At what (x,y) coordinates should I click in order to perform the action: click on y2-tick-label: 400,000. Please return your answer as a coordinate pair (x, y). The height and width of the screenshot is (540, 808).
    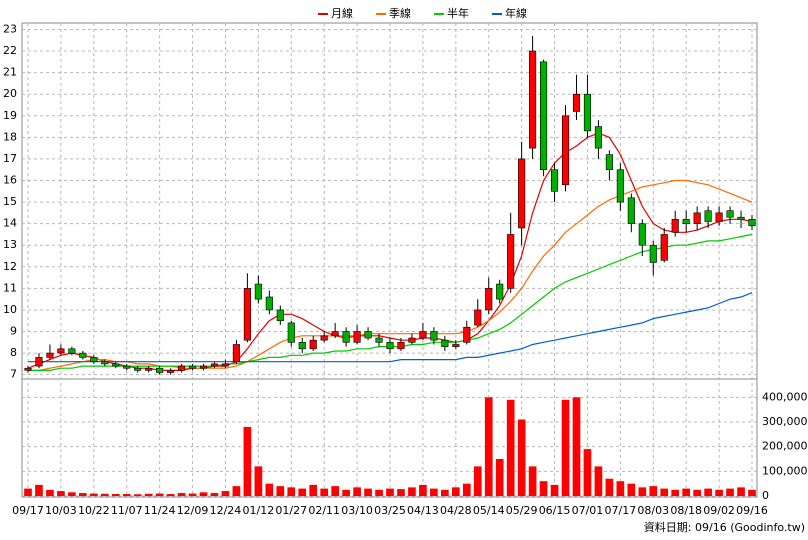
    Looking at the image, I should click on (785, 396).